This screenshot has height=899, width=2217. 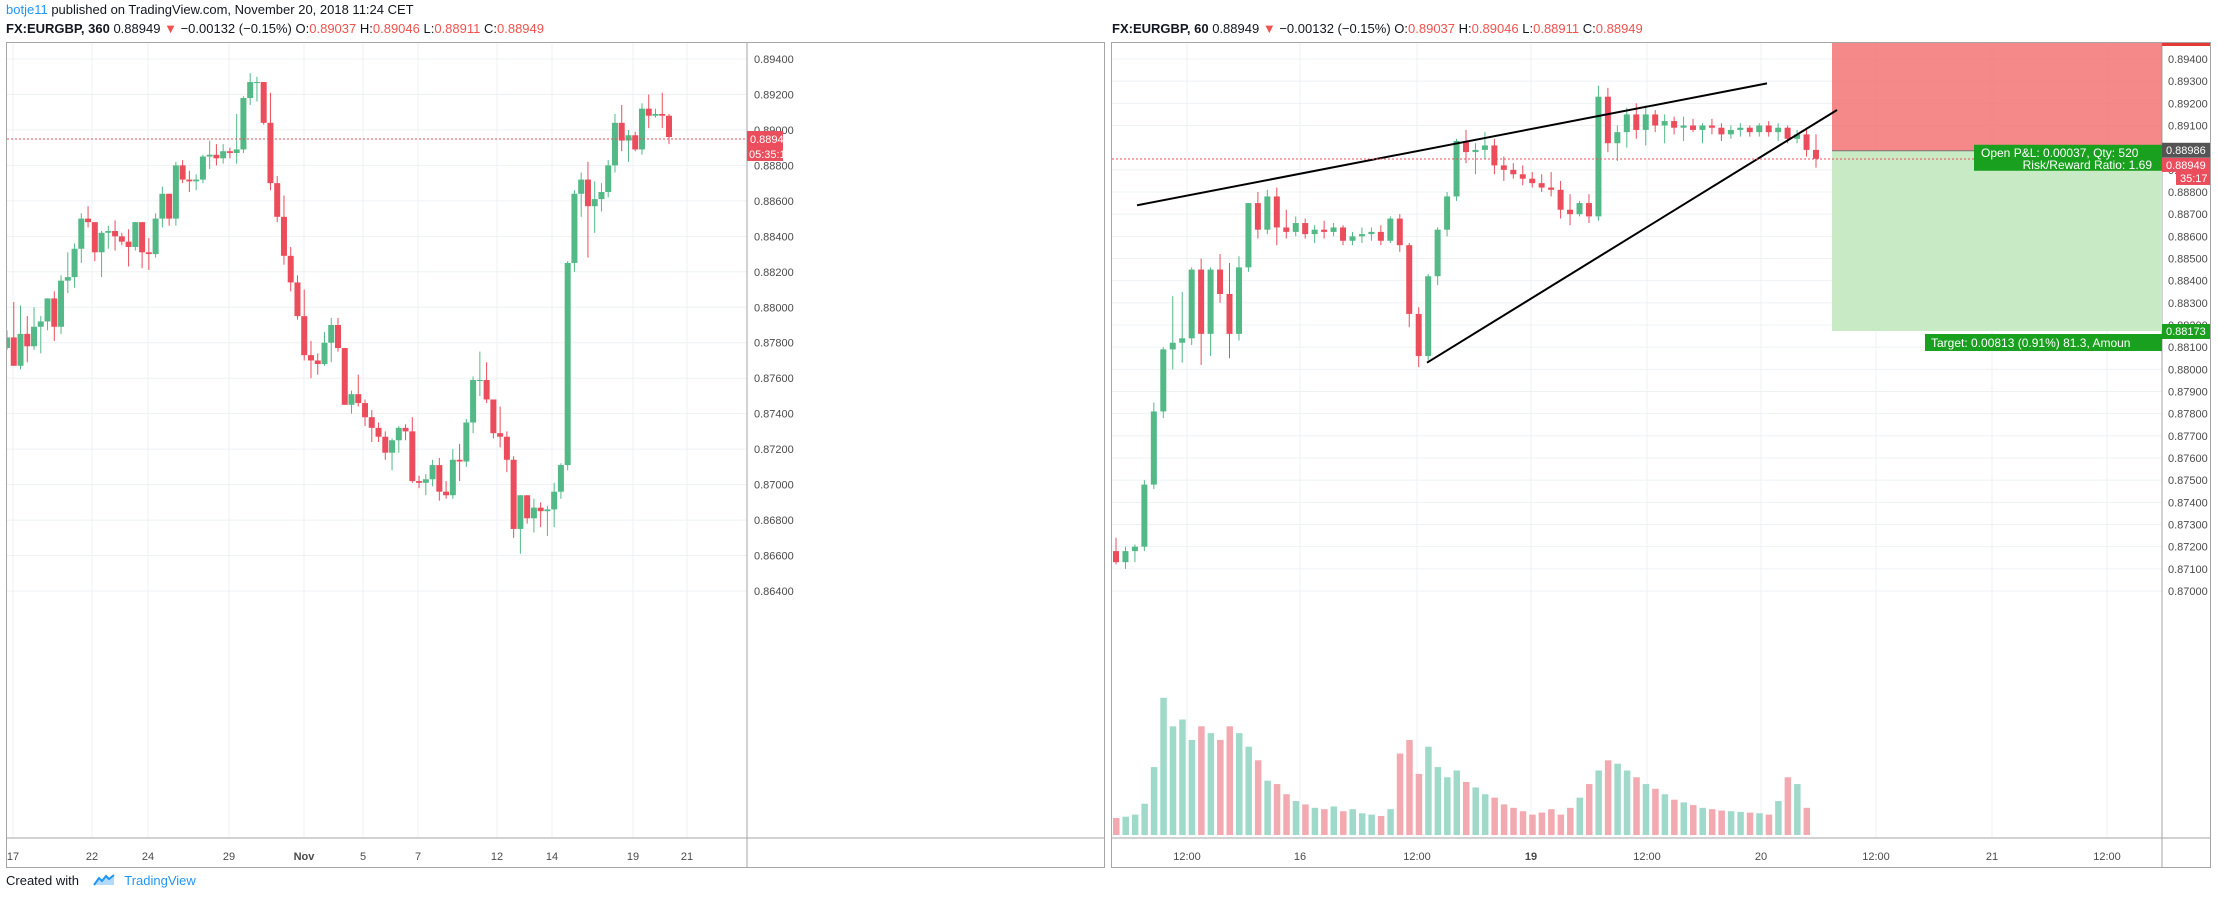 What do you see at coordinates (2088, 165) in the screenshot?
I see `risk-reward-label: Risk/Reward Ratio: 1.69` at bounding box center [2088, 165].